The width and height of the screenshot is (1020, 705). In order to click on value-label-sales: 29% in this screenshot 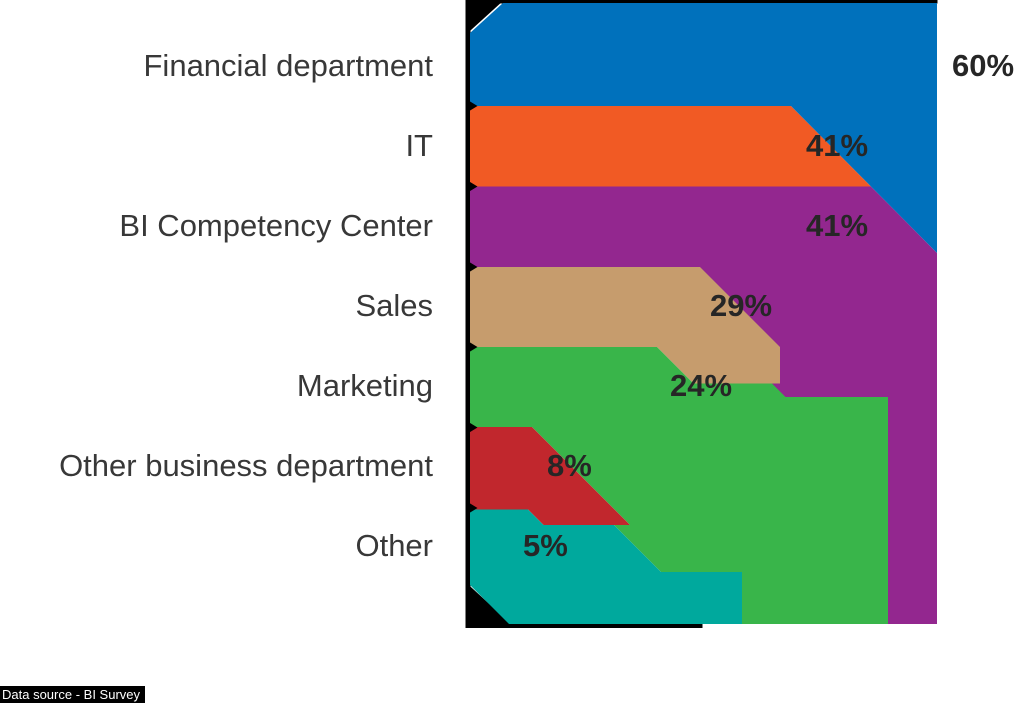, I will do `click(741, 305)`.